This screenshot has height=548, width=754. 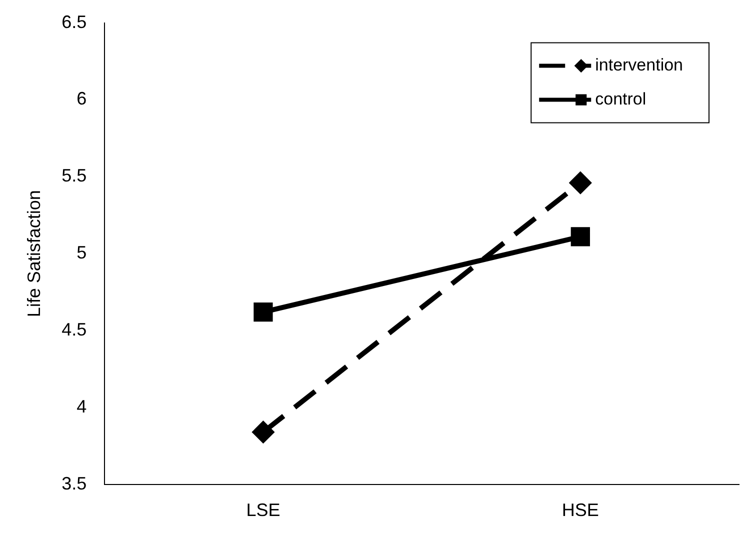 What do you see at coordinates (74, 330) in the screenshot?
I see `y-tick-label: 4.5` at bounding box center [74, 330].